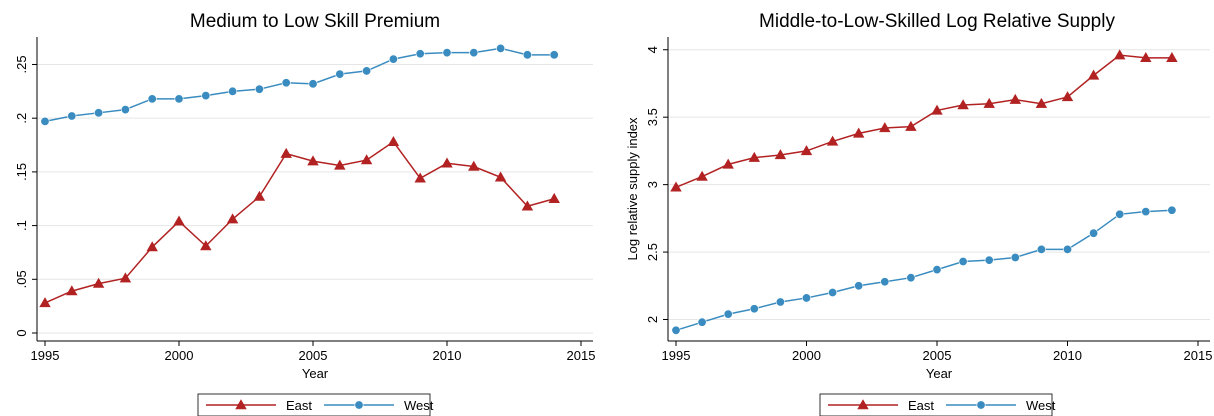 The height and width of the screenshot is (416, 1214). I want to click on y-tick-label: 3, so click(652, 184).